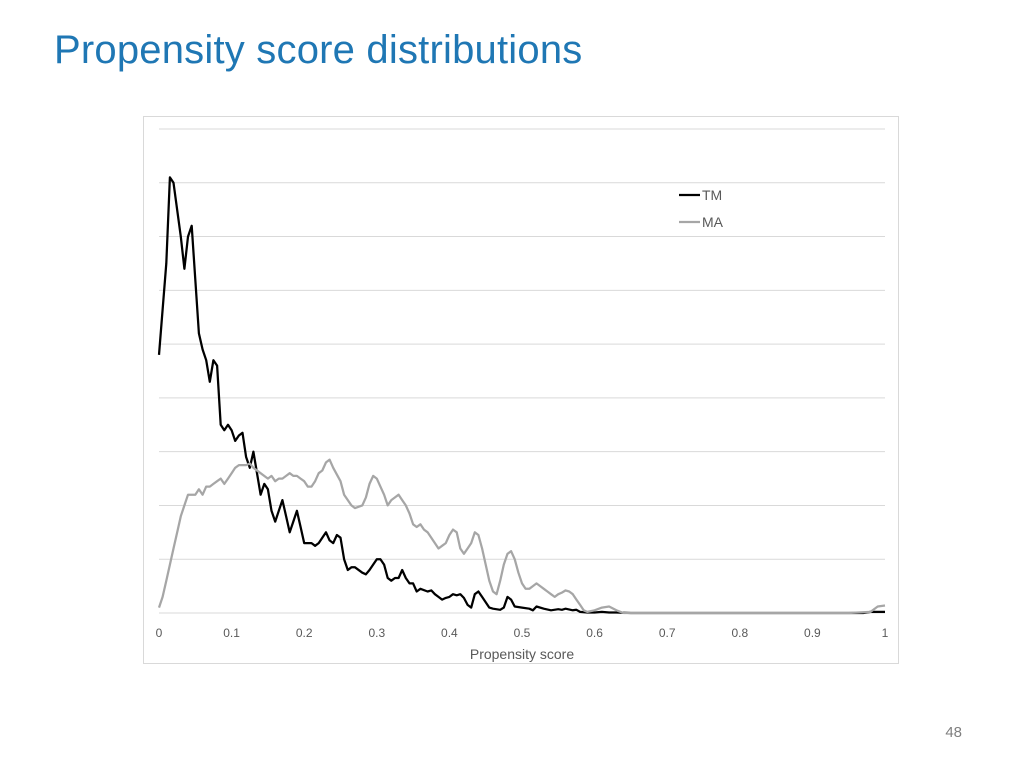 Image resolution: width=1024 pixels, height=768 pixels. What do you see at coordinates (594, 633) in the screenshot?
I see `x-tick-label: 0.6` at bounding box center [594, 633].